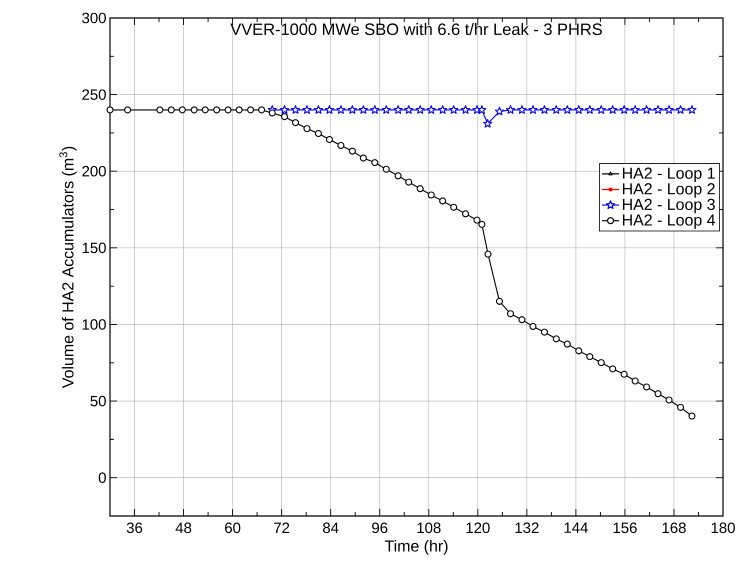 This screenshot has width=740, height=587. What do you see at coordinates (94, 18) in the screenshot?
I see `y-tick-label: 300` at bounding box center [94, 18].